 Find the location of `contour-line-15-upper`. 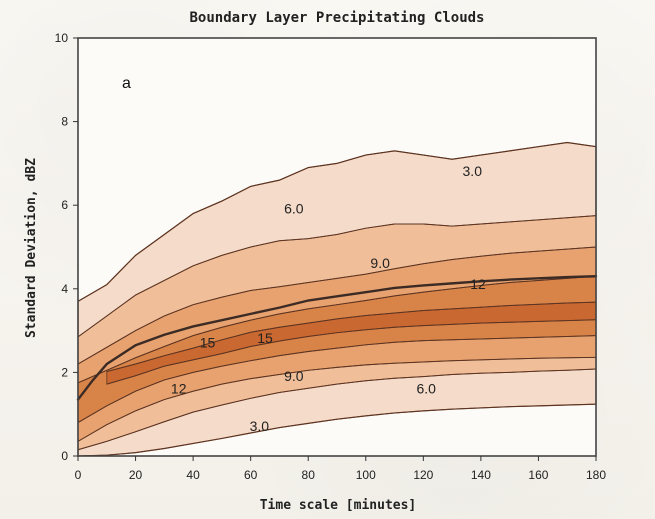

contour-line-15-upper is located at coordinates (351, 337).